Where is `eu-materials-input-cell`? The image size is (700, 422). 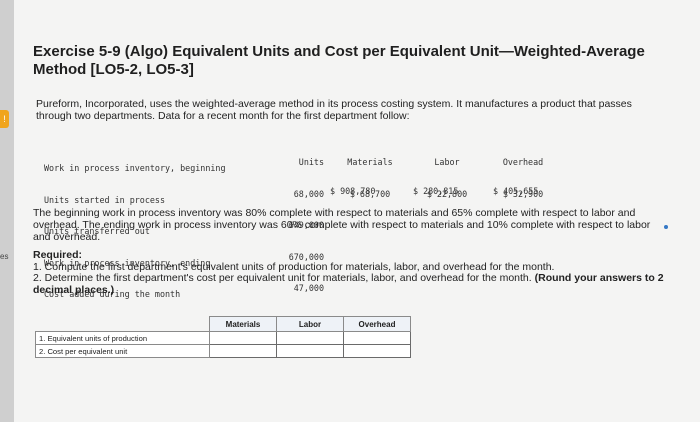 eu-materials-input-cell is located at coordinates (243, 338).